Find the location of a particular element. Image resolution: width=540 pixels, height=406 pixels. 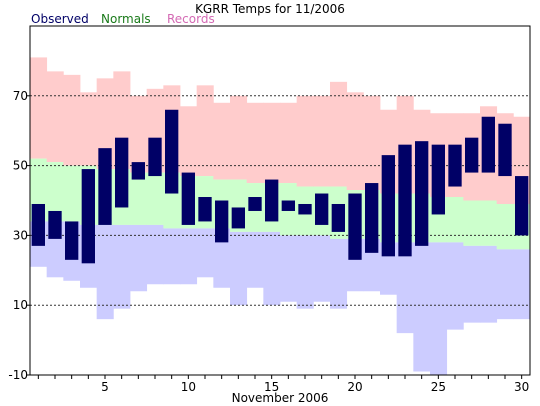

legend-normals: Normals is located at coordinates (126, 19).